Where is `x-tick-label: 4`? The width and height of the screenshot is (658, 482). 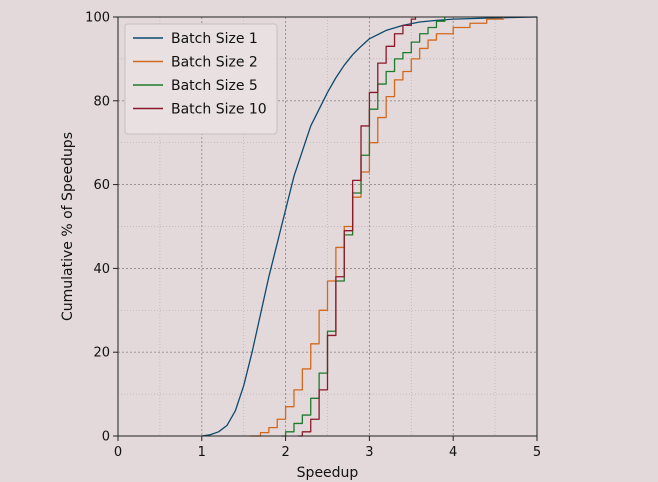 x-tick-label: 4 is located at coordinates (453, 452).